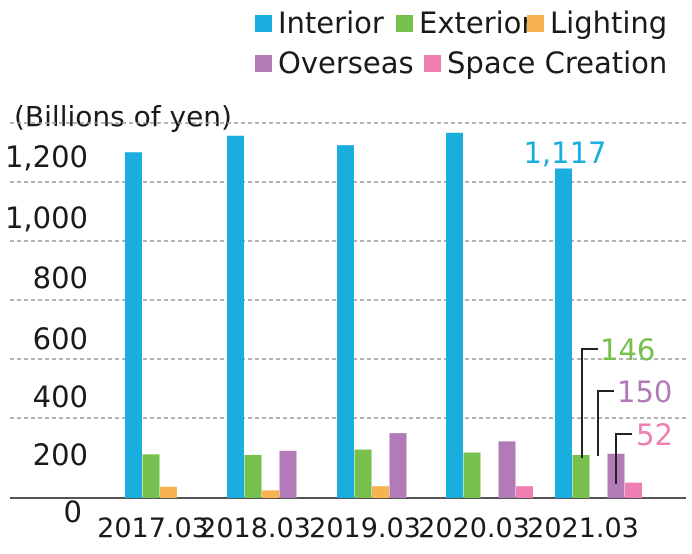 The height and width of the screenshot is (554, 692). I want to click on y-tick-label: 1,200, so click(46, 157).